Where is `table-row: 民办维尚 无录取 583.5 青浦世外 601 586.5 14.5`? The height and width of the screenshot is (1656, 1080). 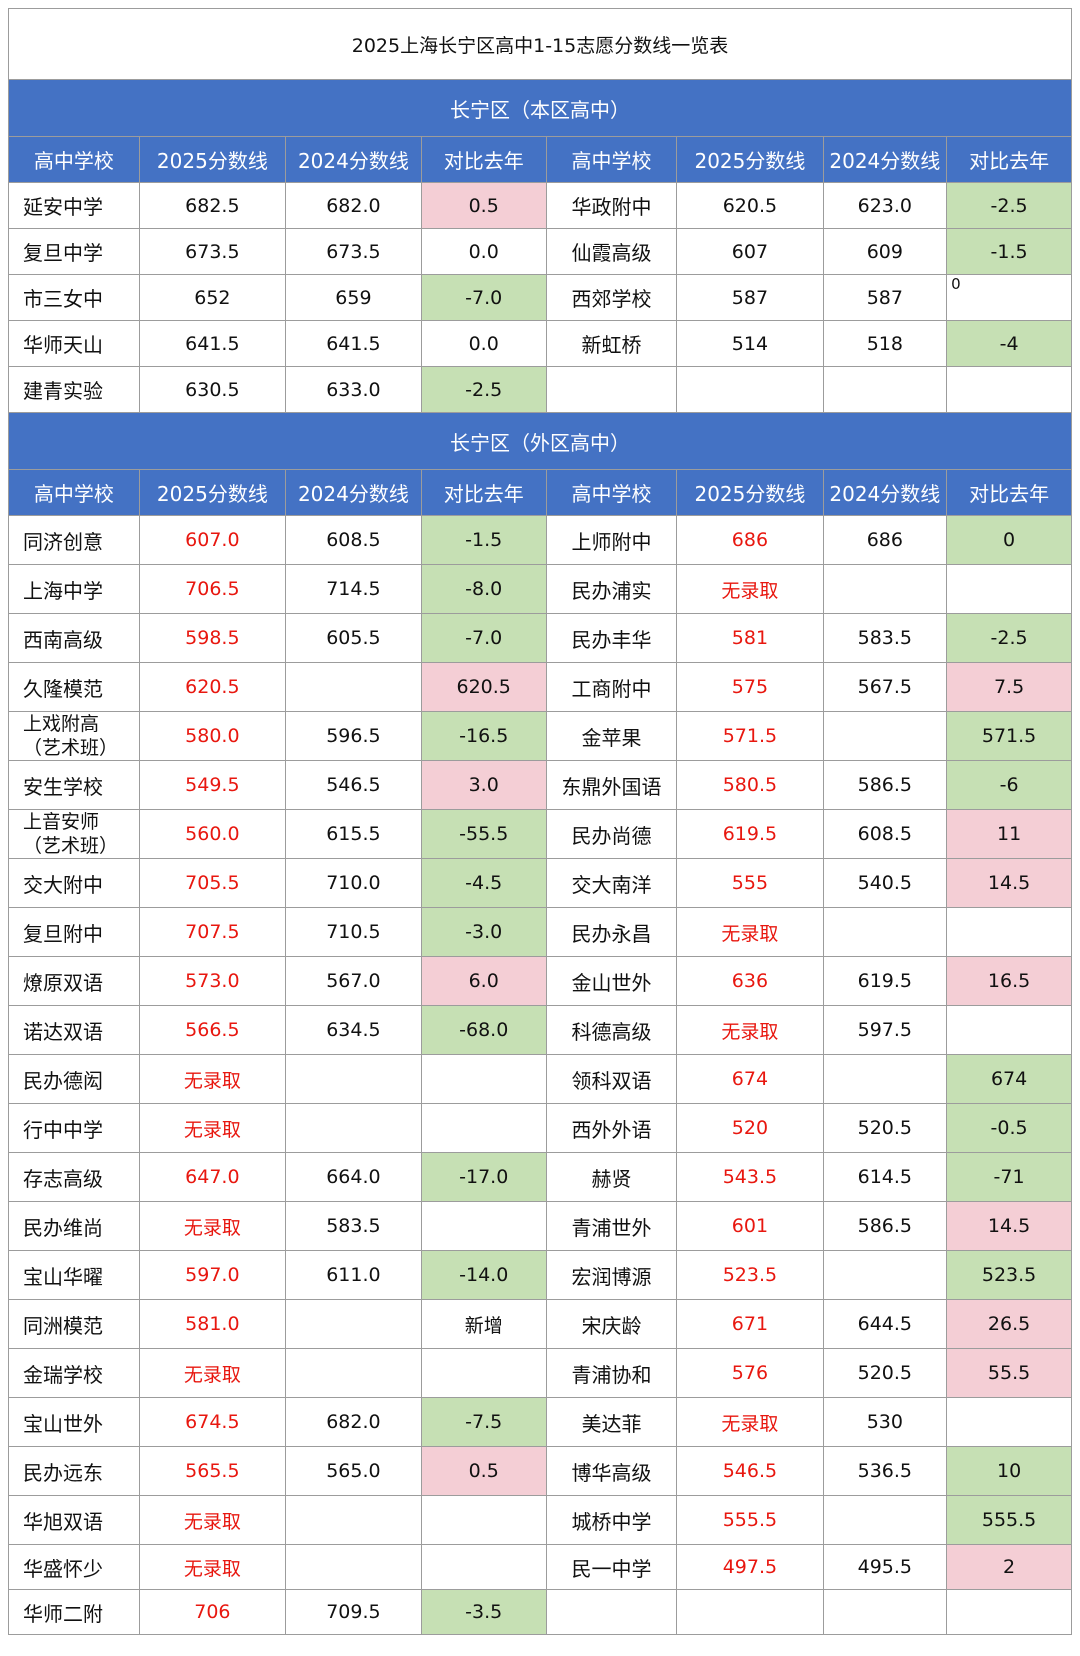 table-row: 民办维尚 无录取 583.5 青浦世外 601 586.5 14.5 is located at coordinates (540, 1226).